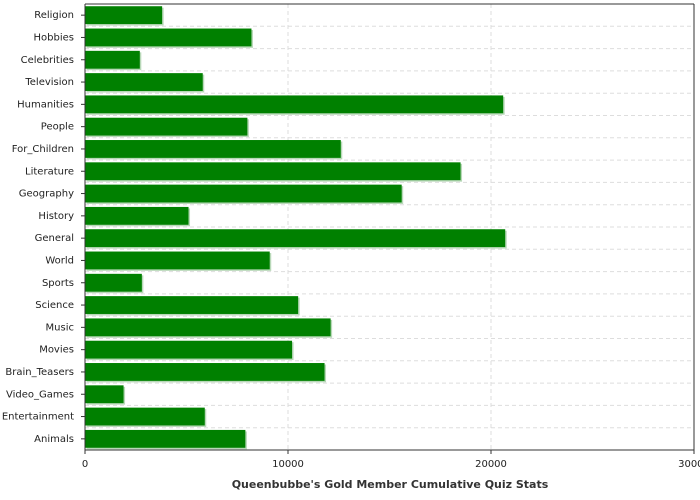  I want to click on y-tick-label: Geography, so click(46, 194).